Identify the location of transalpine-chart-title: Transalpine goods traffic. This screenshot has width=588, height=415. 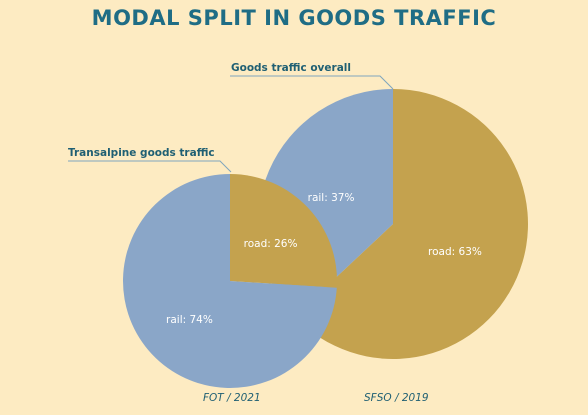
(141, 153).